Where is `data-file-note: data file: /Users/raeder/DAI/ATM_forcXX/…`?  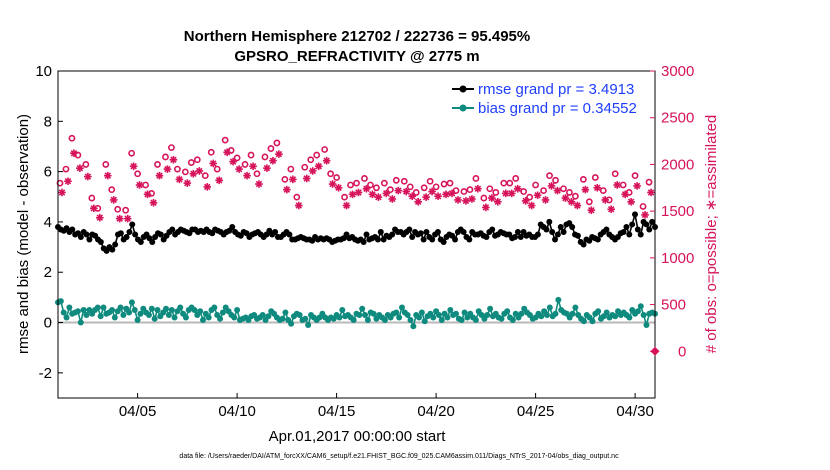
data-file-note: data file: /Users/raeder/DAI/ATM_forcXX/… is located at coordinates (399, 456).